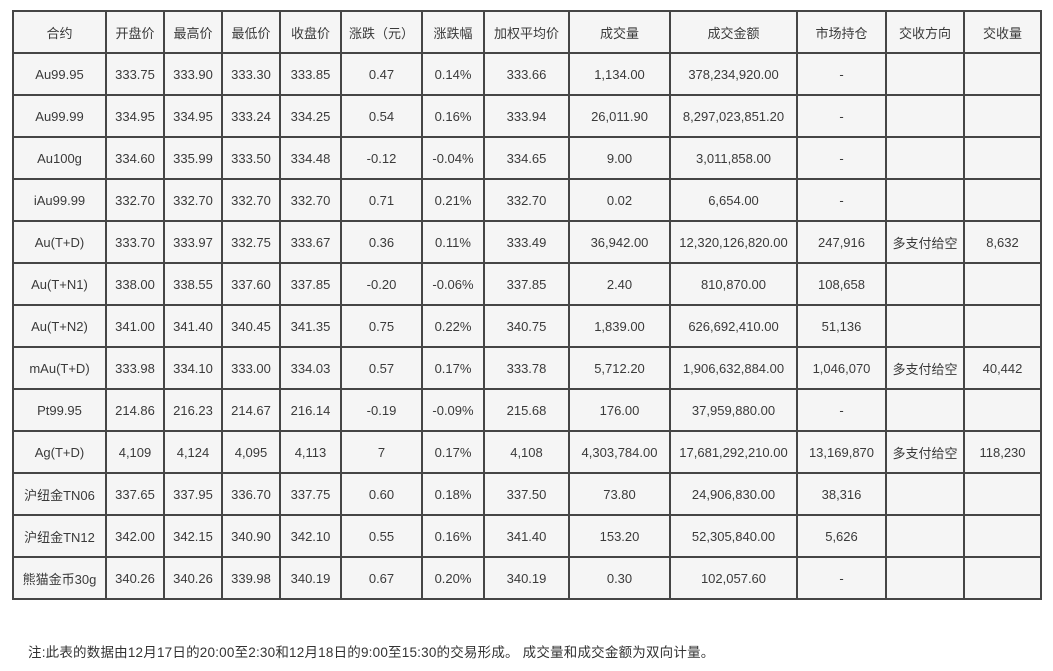 The width and height of the screenshot is (1053, 671). I want to click on value-cell: 339.98, so click(251, 578).